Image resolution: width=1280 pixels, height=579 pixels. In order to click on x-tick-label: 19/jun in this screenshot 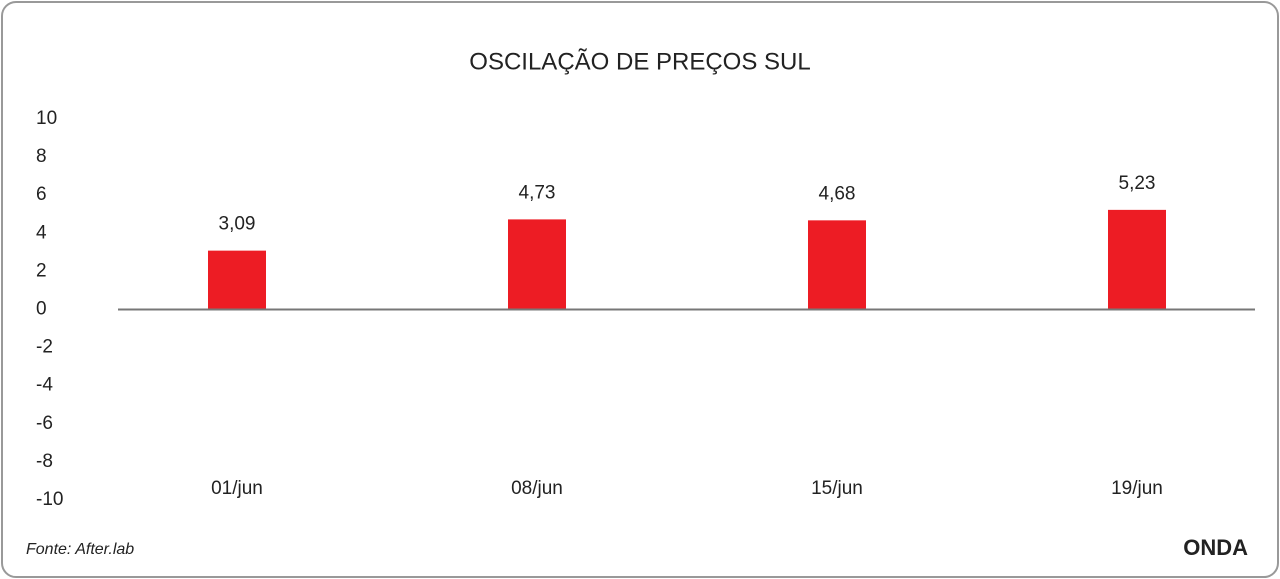, I will do `click(1137, 488)`.